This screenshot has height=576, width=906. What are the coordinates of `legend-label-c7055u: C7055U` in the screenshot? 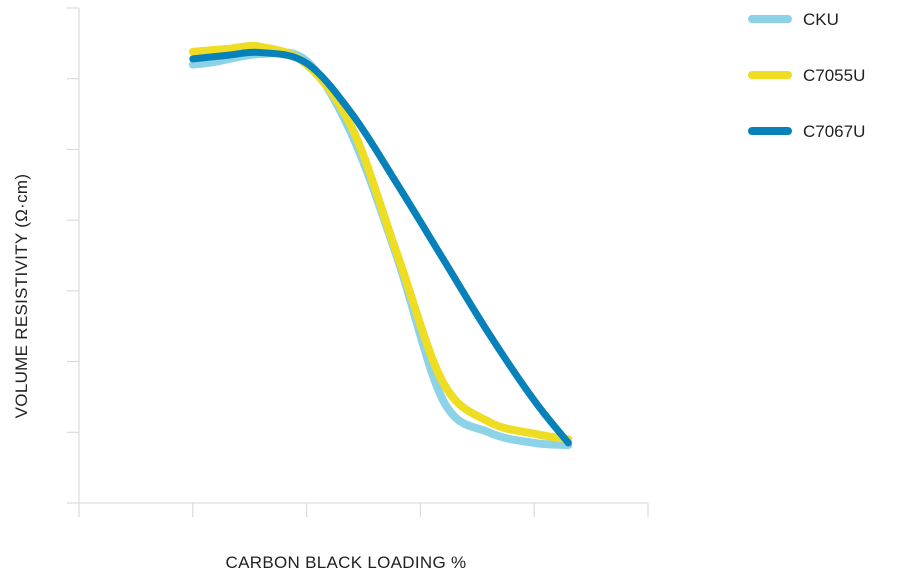 It's located at (834, 75).